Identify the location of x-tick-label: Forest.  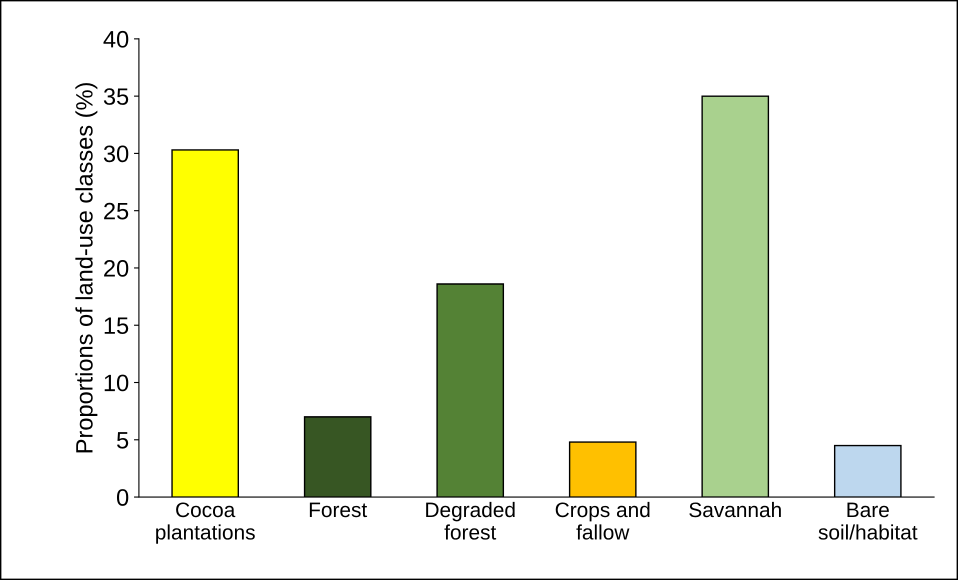
(339, 510).